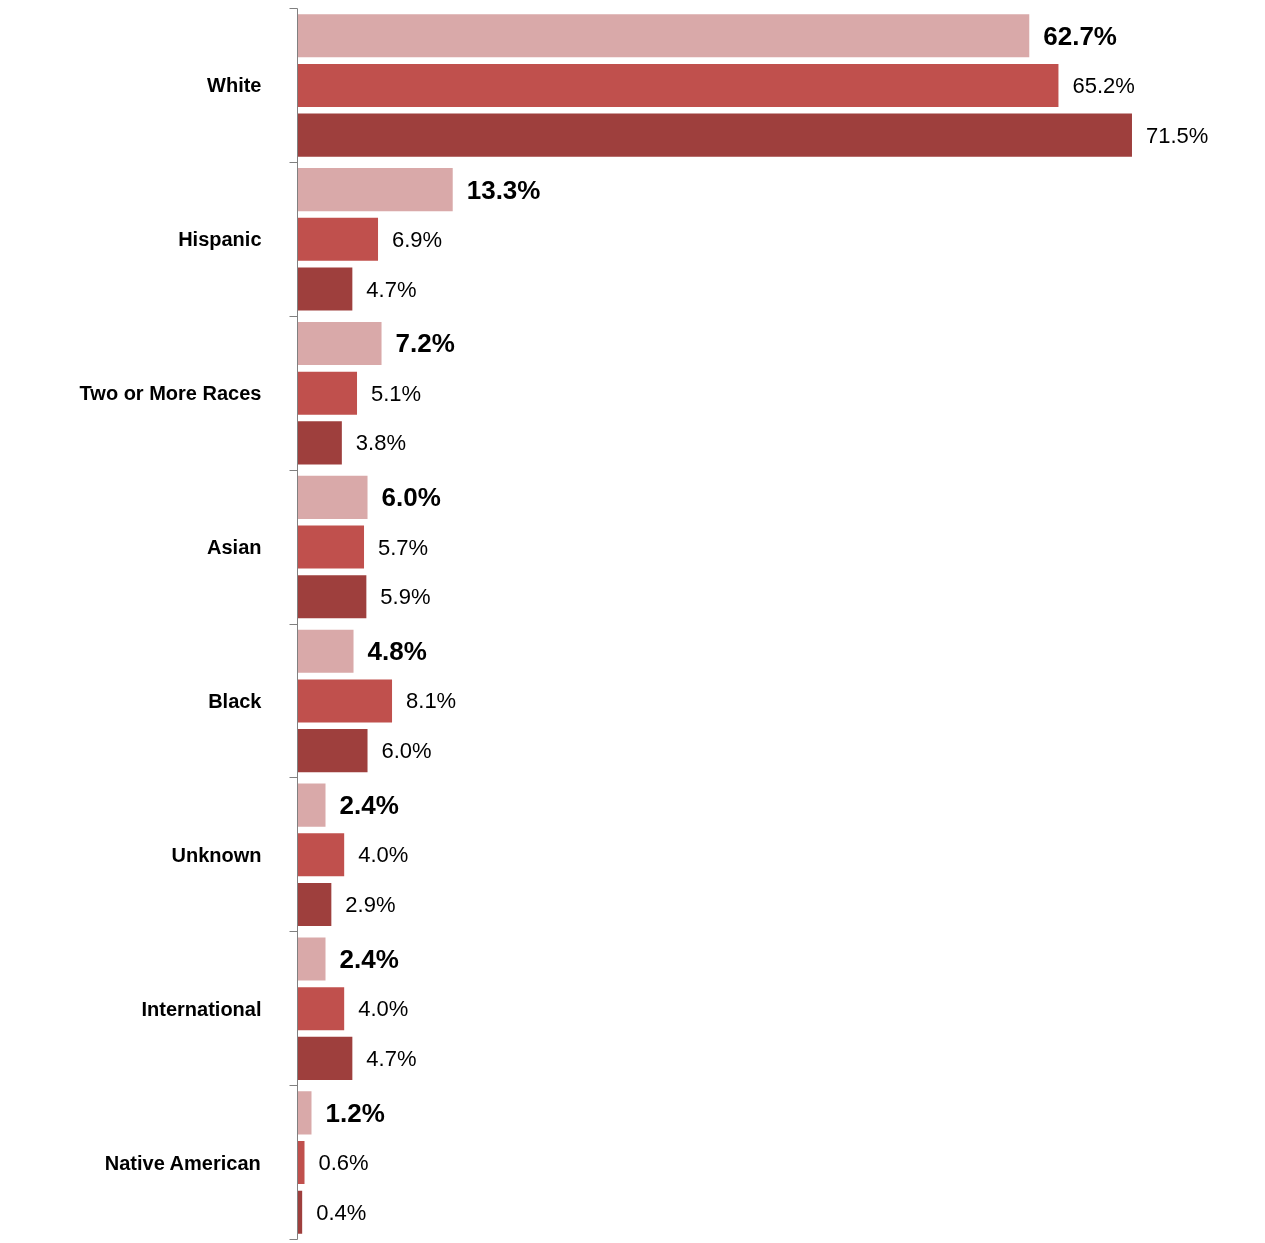  What do you see at coordinates (431, 701) in the screenshot?
I see `data-label: 8.1%` at bounding box center [431, 701].